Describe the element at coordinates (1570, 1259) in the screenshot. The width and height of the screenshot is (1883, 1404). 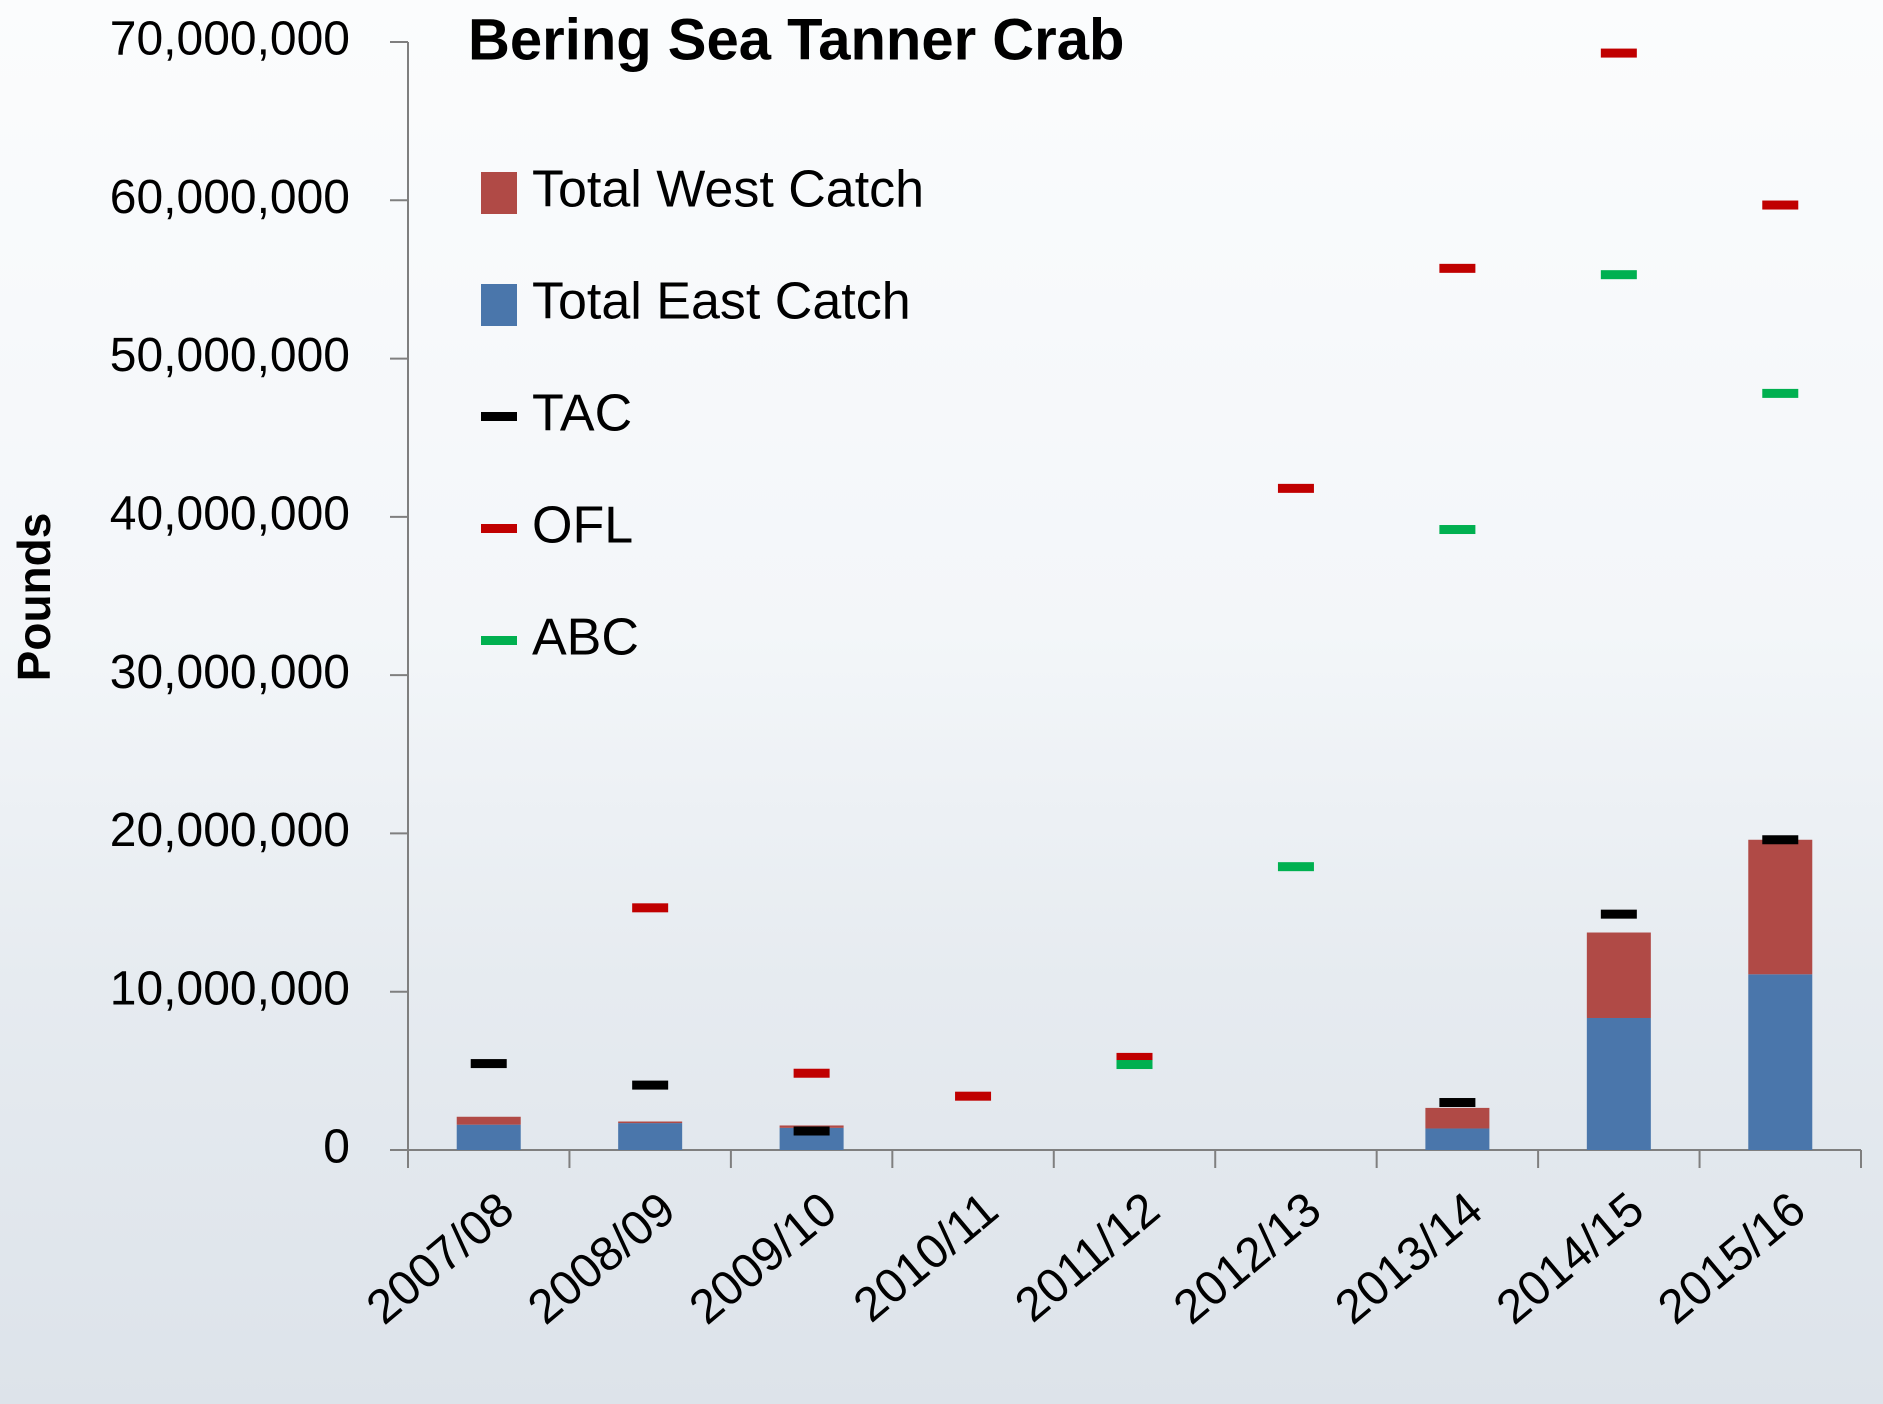
I see `x-tick-label: 2014/15` at that location.